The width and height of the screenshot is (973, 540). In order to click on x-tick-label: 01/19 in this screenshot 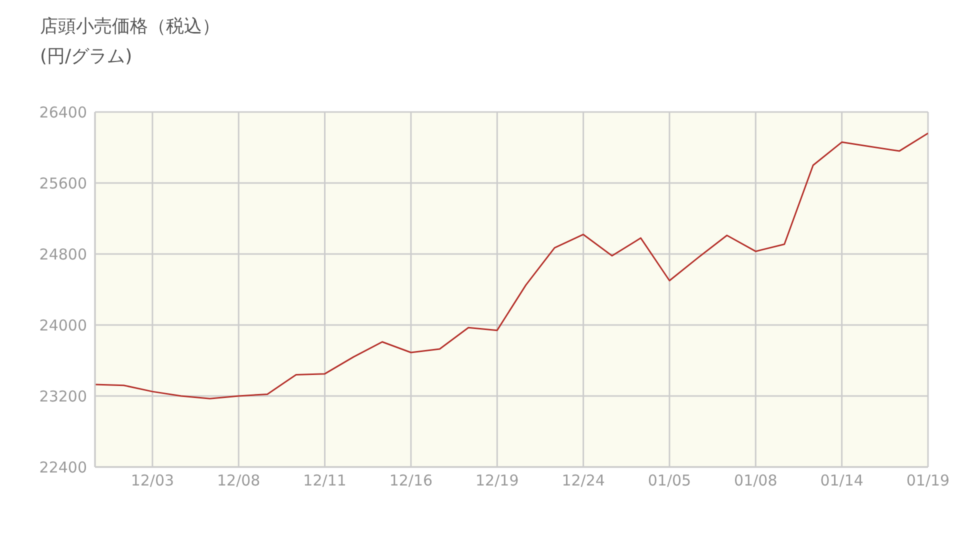, I will do `click(928, 481)`.